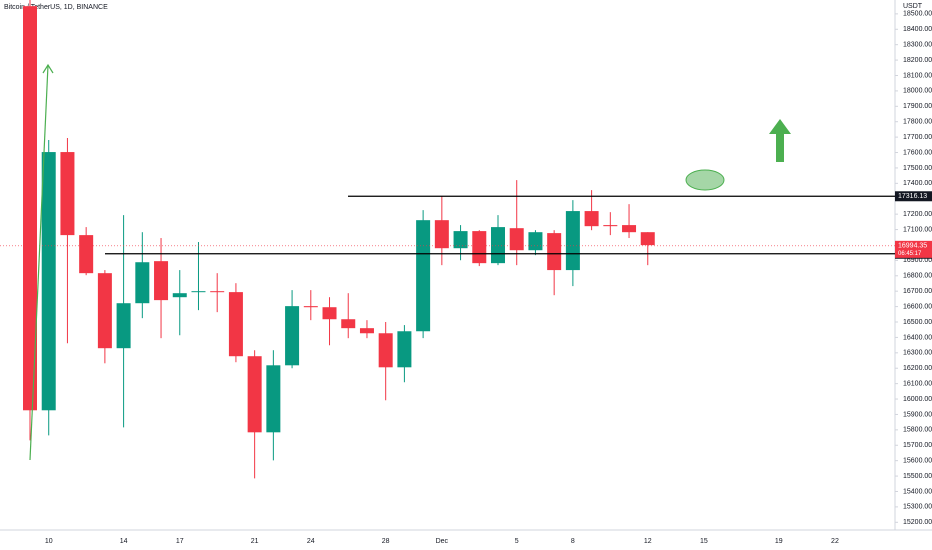  What do you see at coordinates (917, 106) in the screenshot?
I see `y-tick-label: 17900.00` at bounding box center [917, 106].